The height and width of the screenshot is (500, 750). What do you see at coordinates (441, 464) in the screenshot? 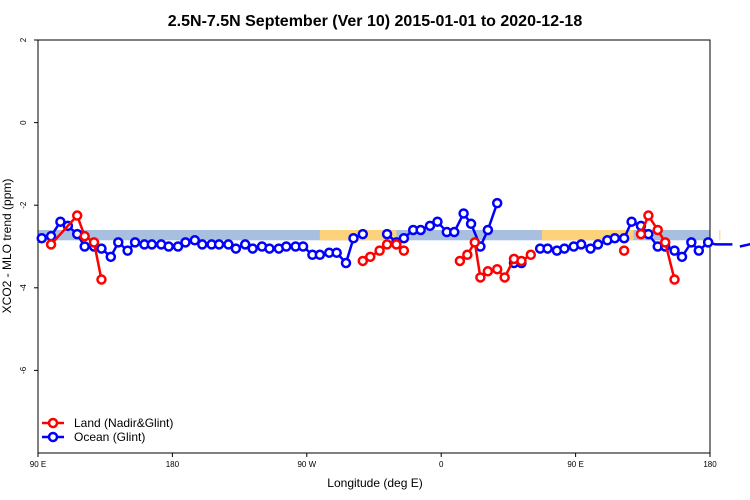
I see `x-tick-label-3: 0` at bounding box center [441, 464].